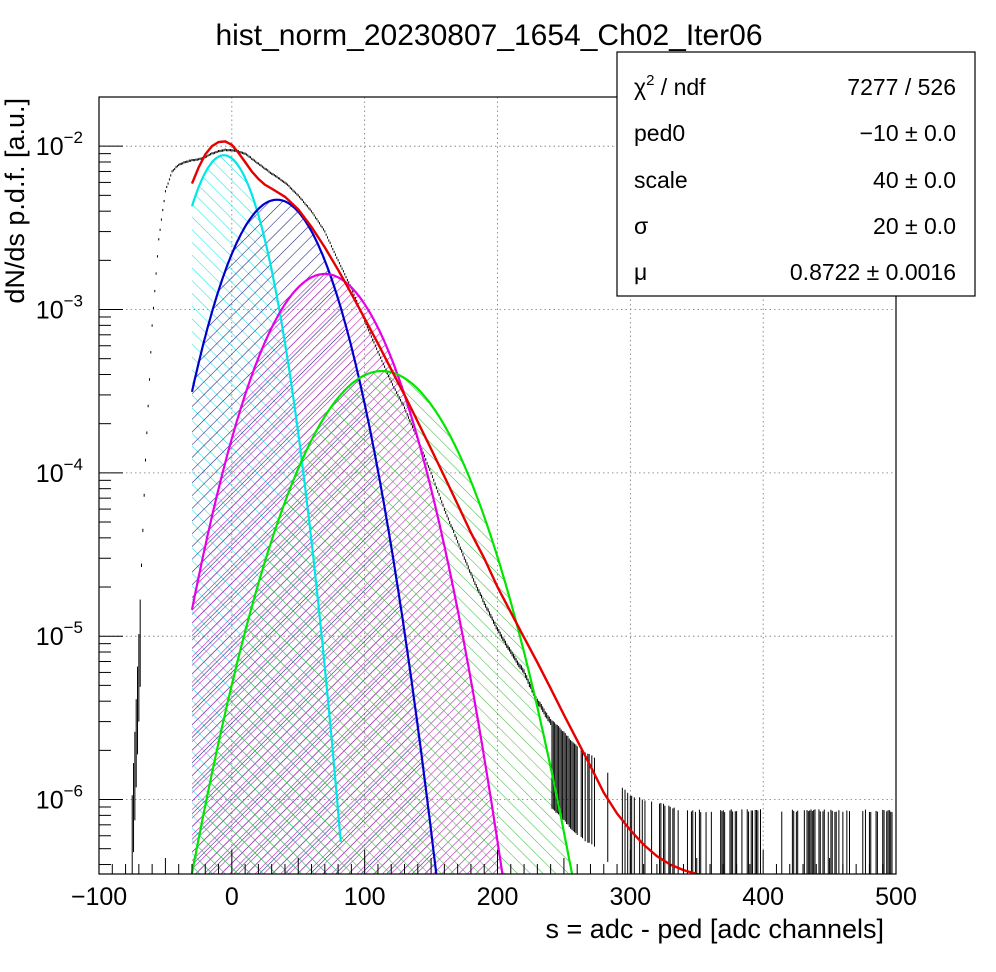  What do you see at coordinates (232, 897) in the screenshot?
I see `x-tick-label: 0` at bounding box center [232, 897].